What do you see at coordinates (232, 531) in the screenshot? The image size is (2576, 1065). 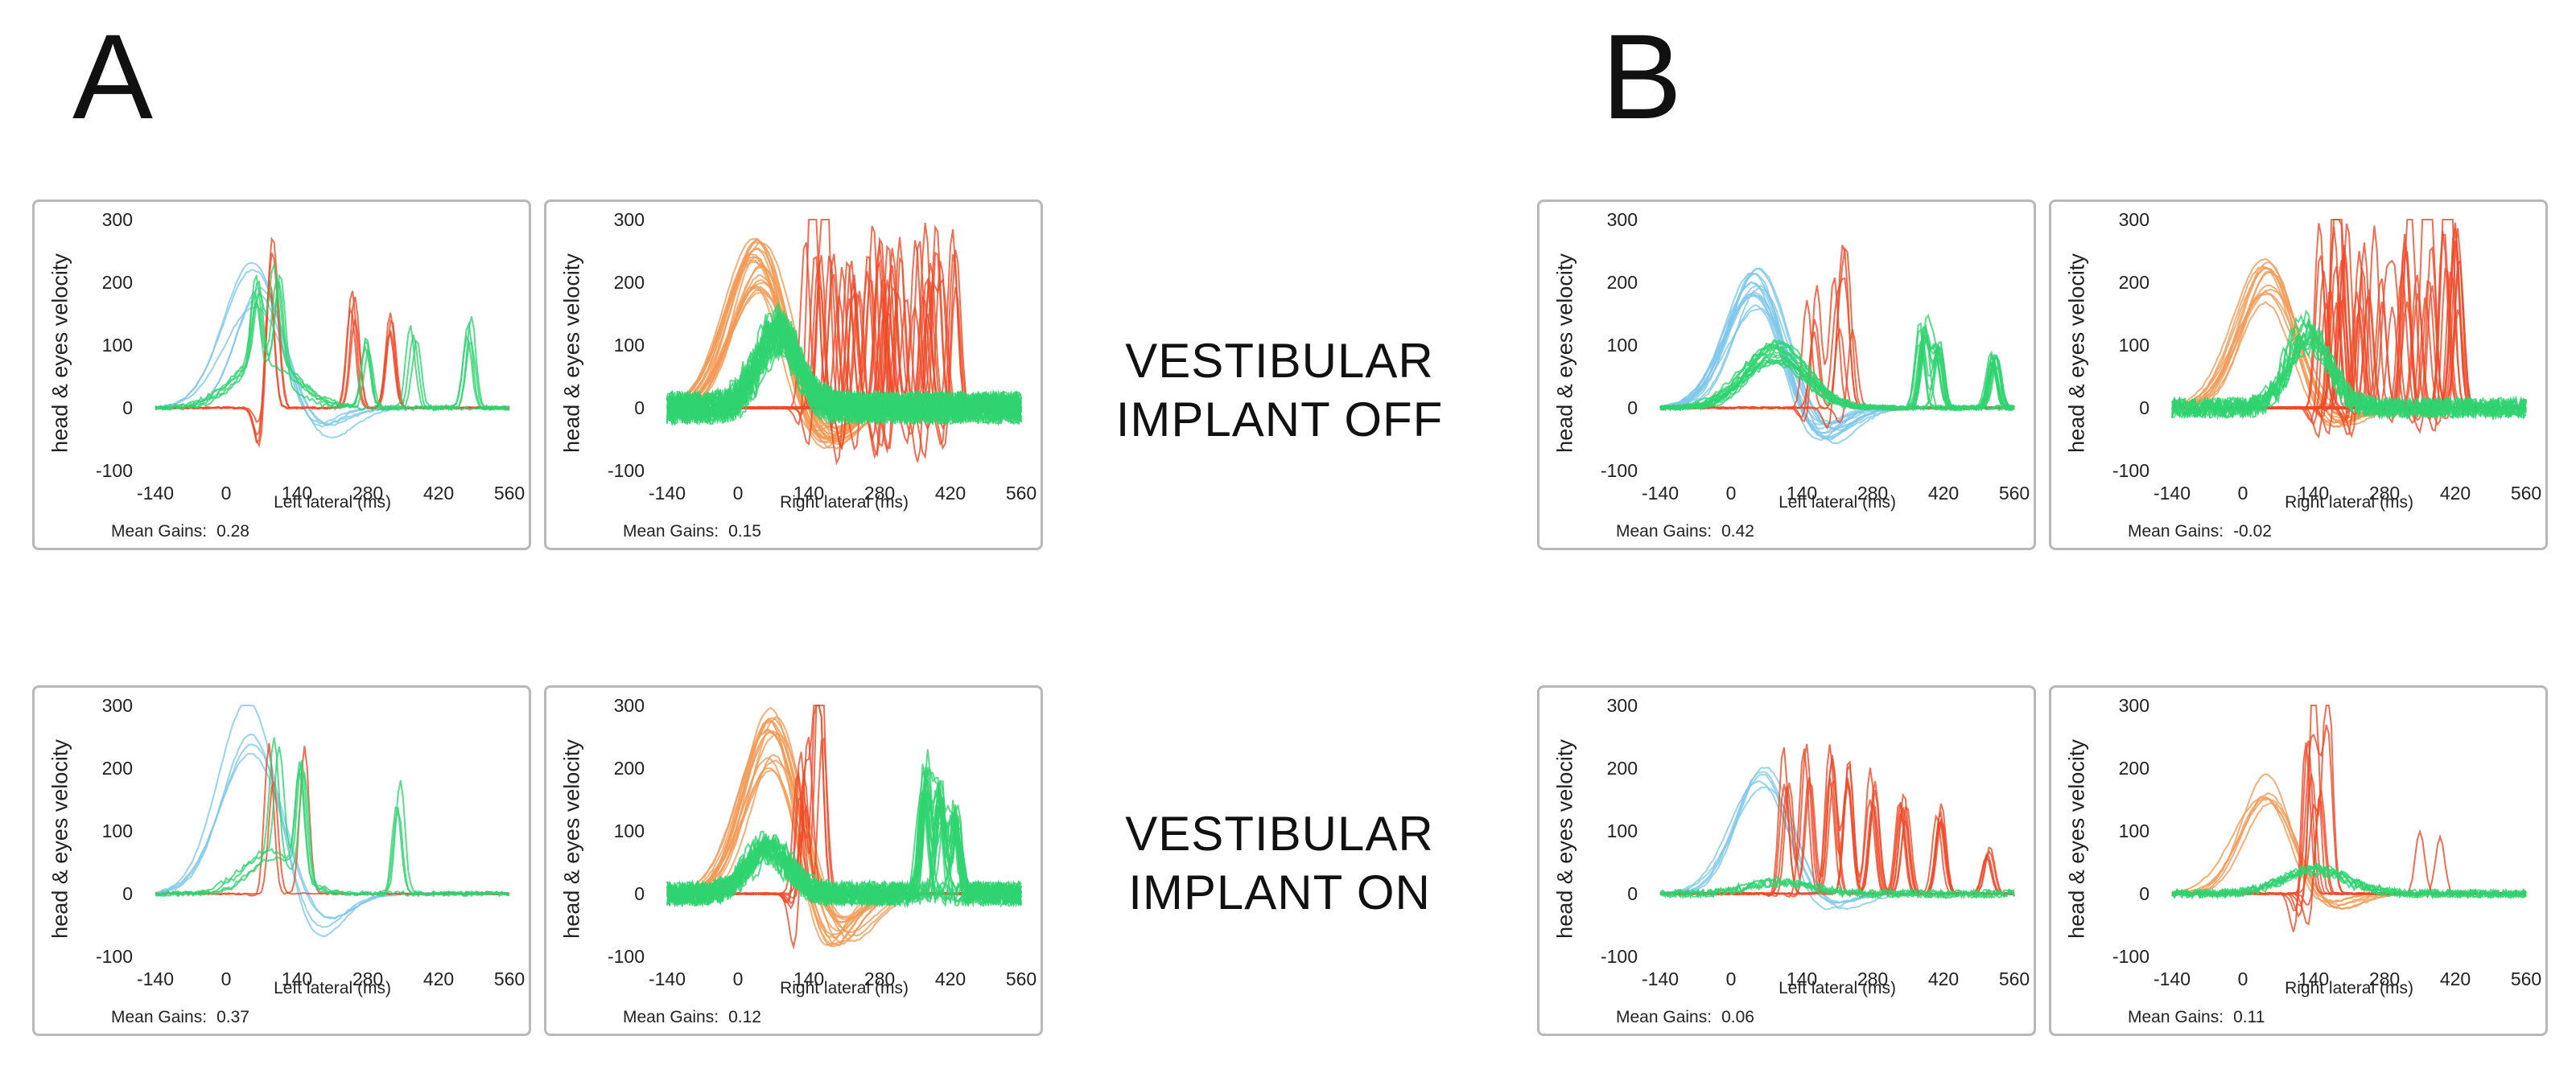 I see `mean-gains-value: 0.28` at bounding box center [232, 531].